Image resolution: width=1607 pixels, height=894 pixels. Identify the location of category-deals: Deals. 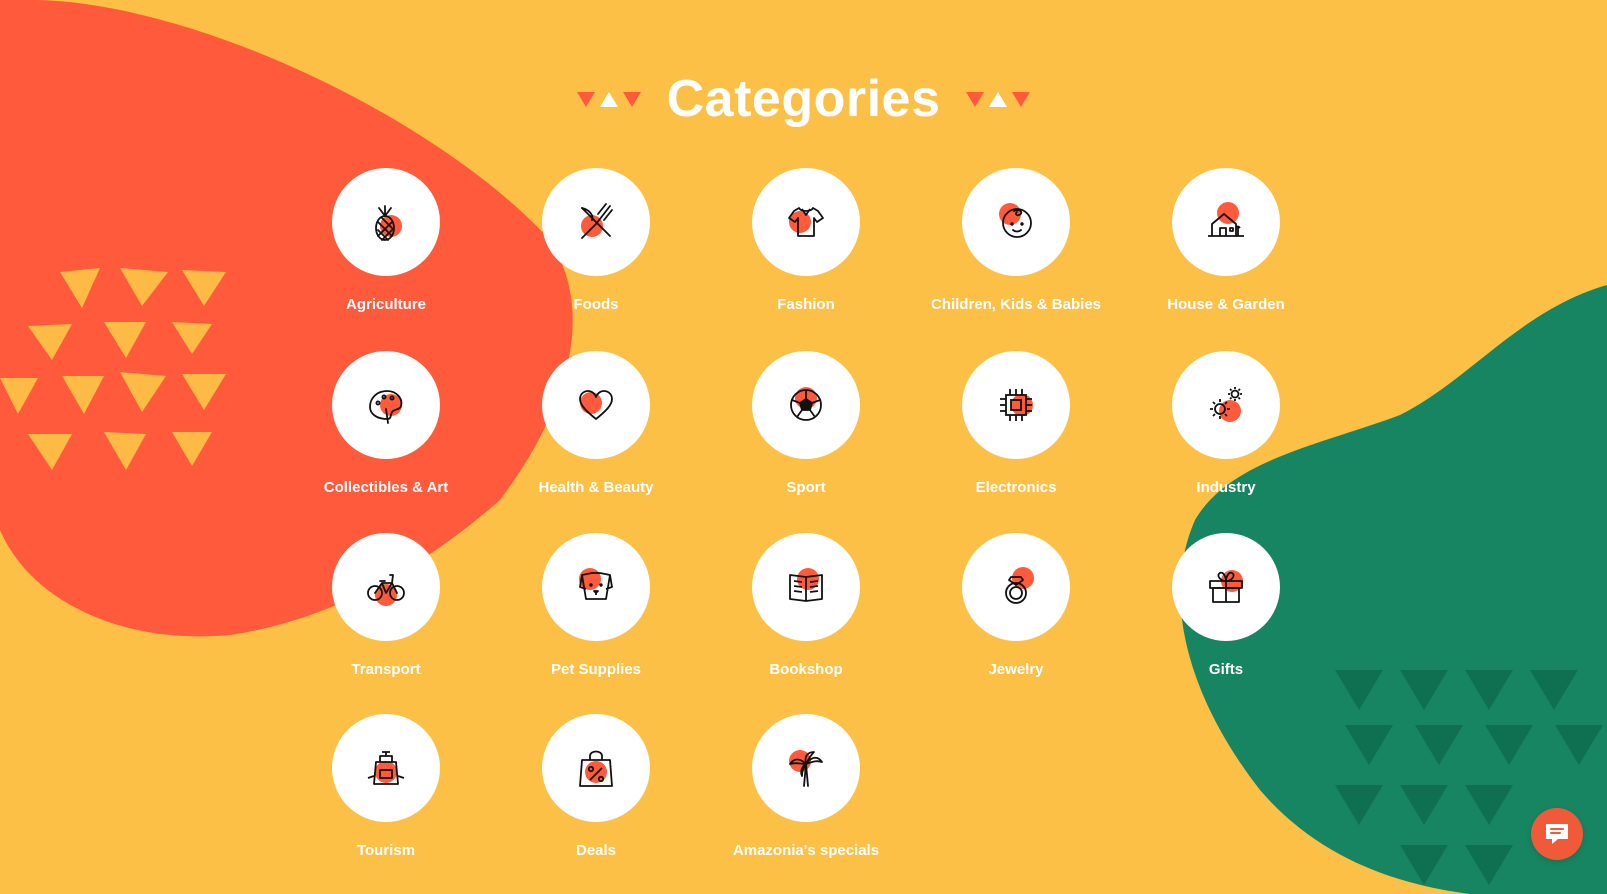
(596, 786).